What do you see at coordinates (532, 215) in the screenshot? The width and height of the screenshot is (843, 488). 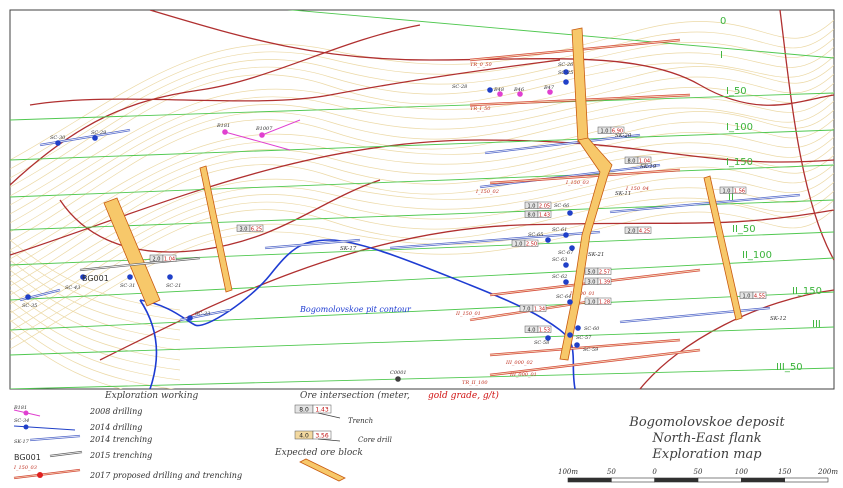 I see `ore-tag-meter: 8.0` at bounding box center [532, 215].